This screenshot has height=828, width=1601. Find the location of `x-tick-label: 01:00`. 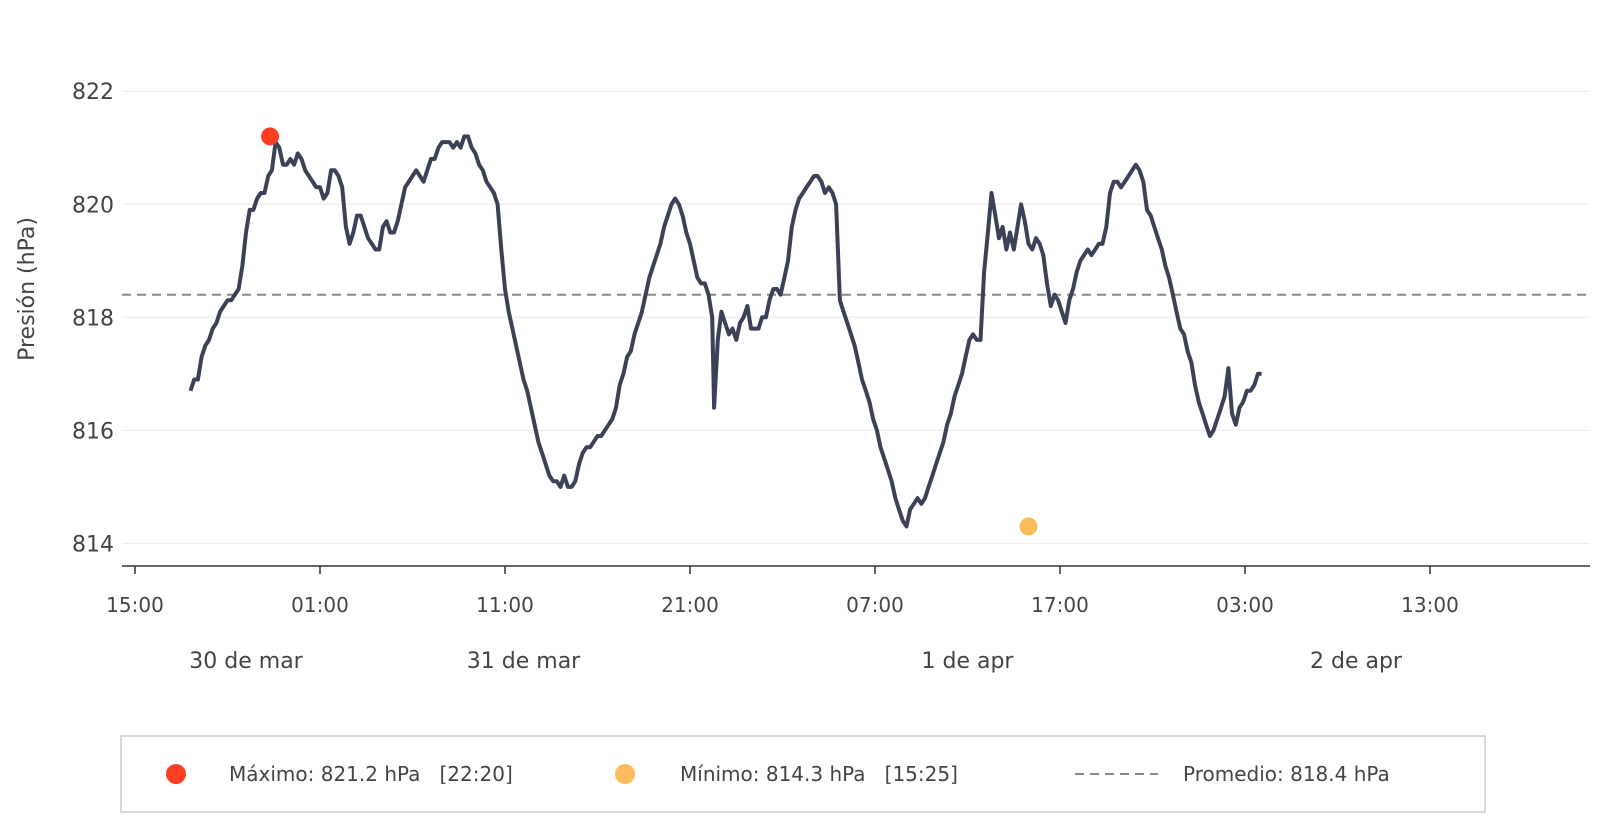

x-tick-label: 01:00 is located at coordinates (320, 605).